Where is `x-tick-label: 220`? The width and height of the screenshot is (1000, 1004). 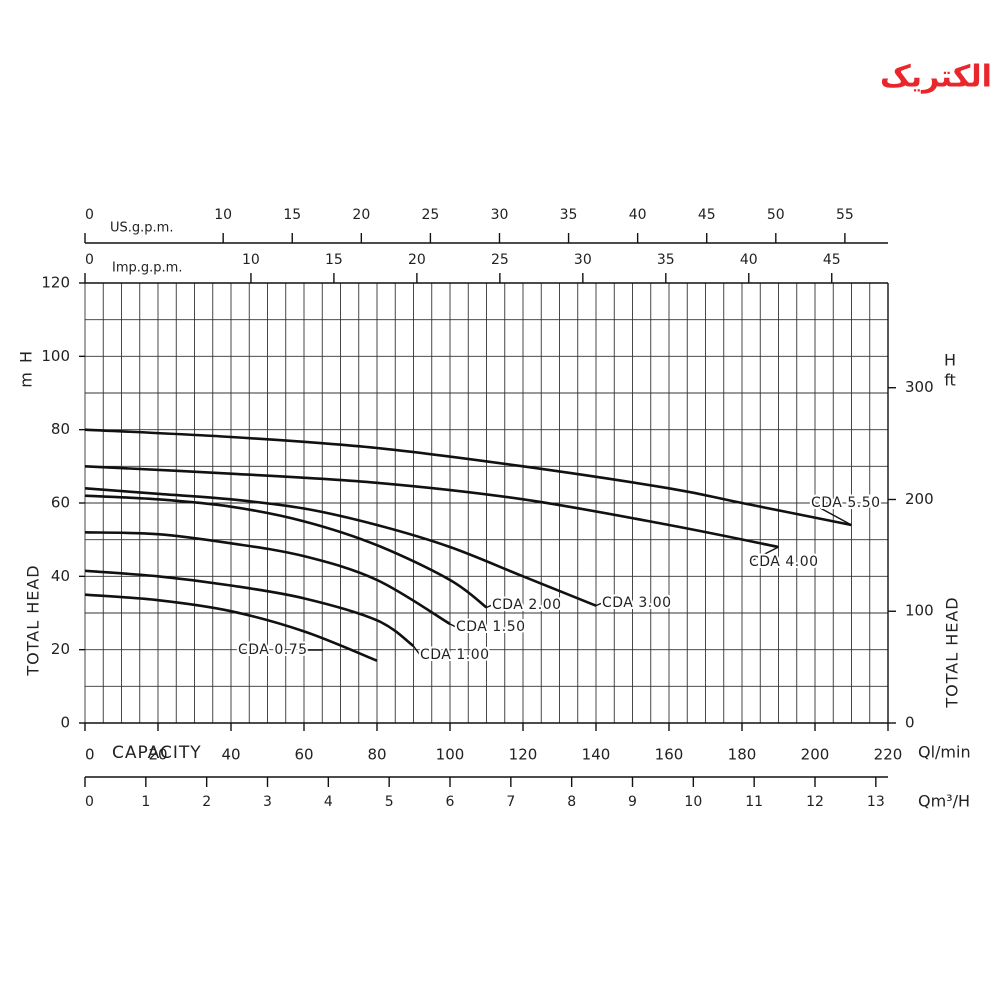
x-tick-label: 220 is located at coordinates (888, 755).